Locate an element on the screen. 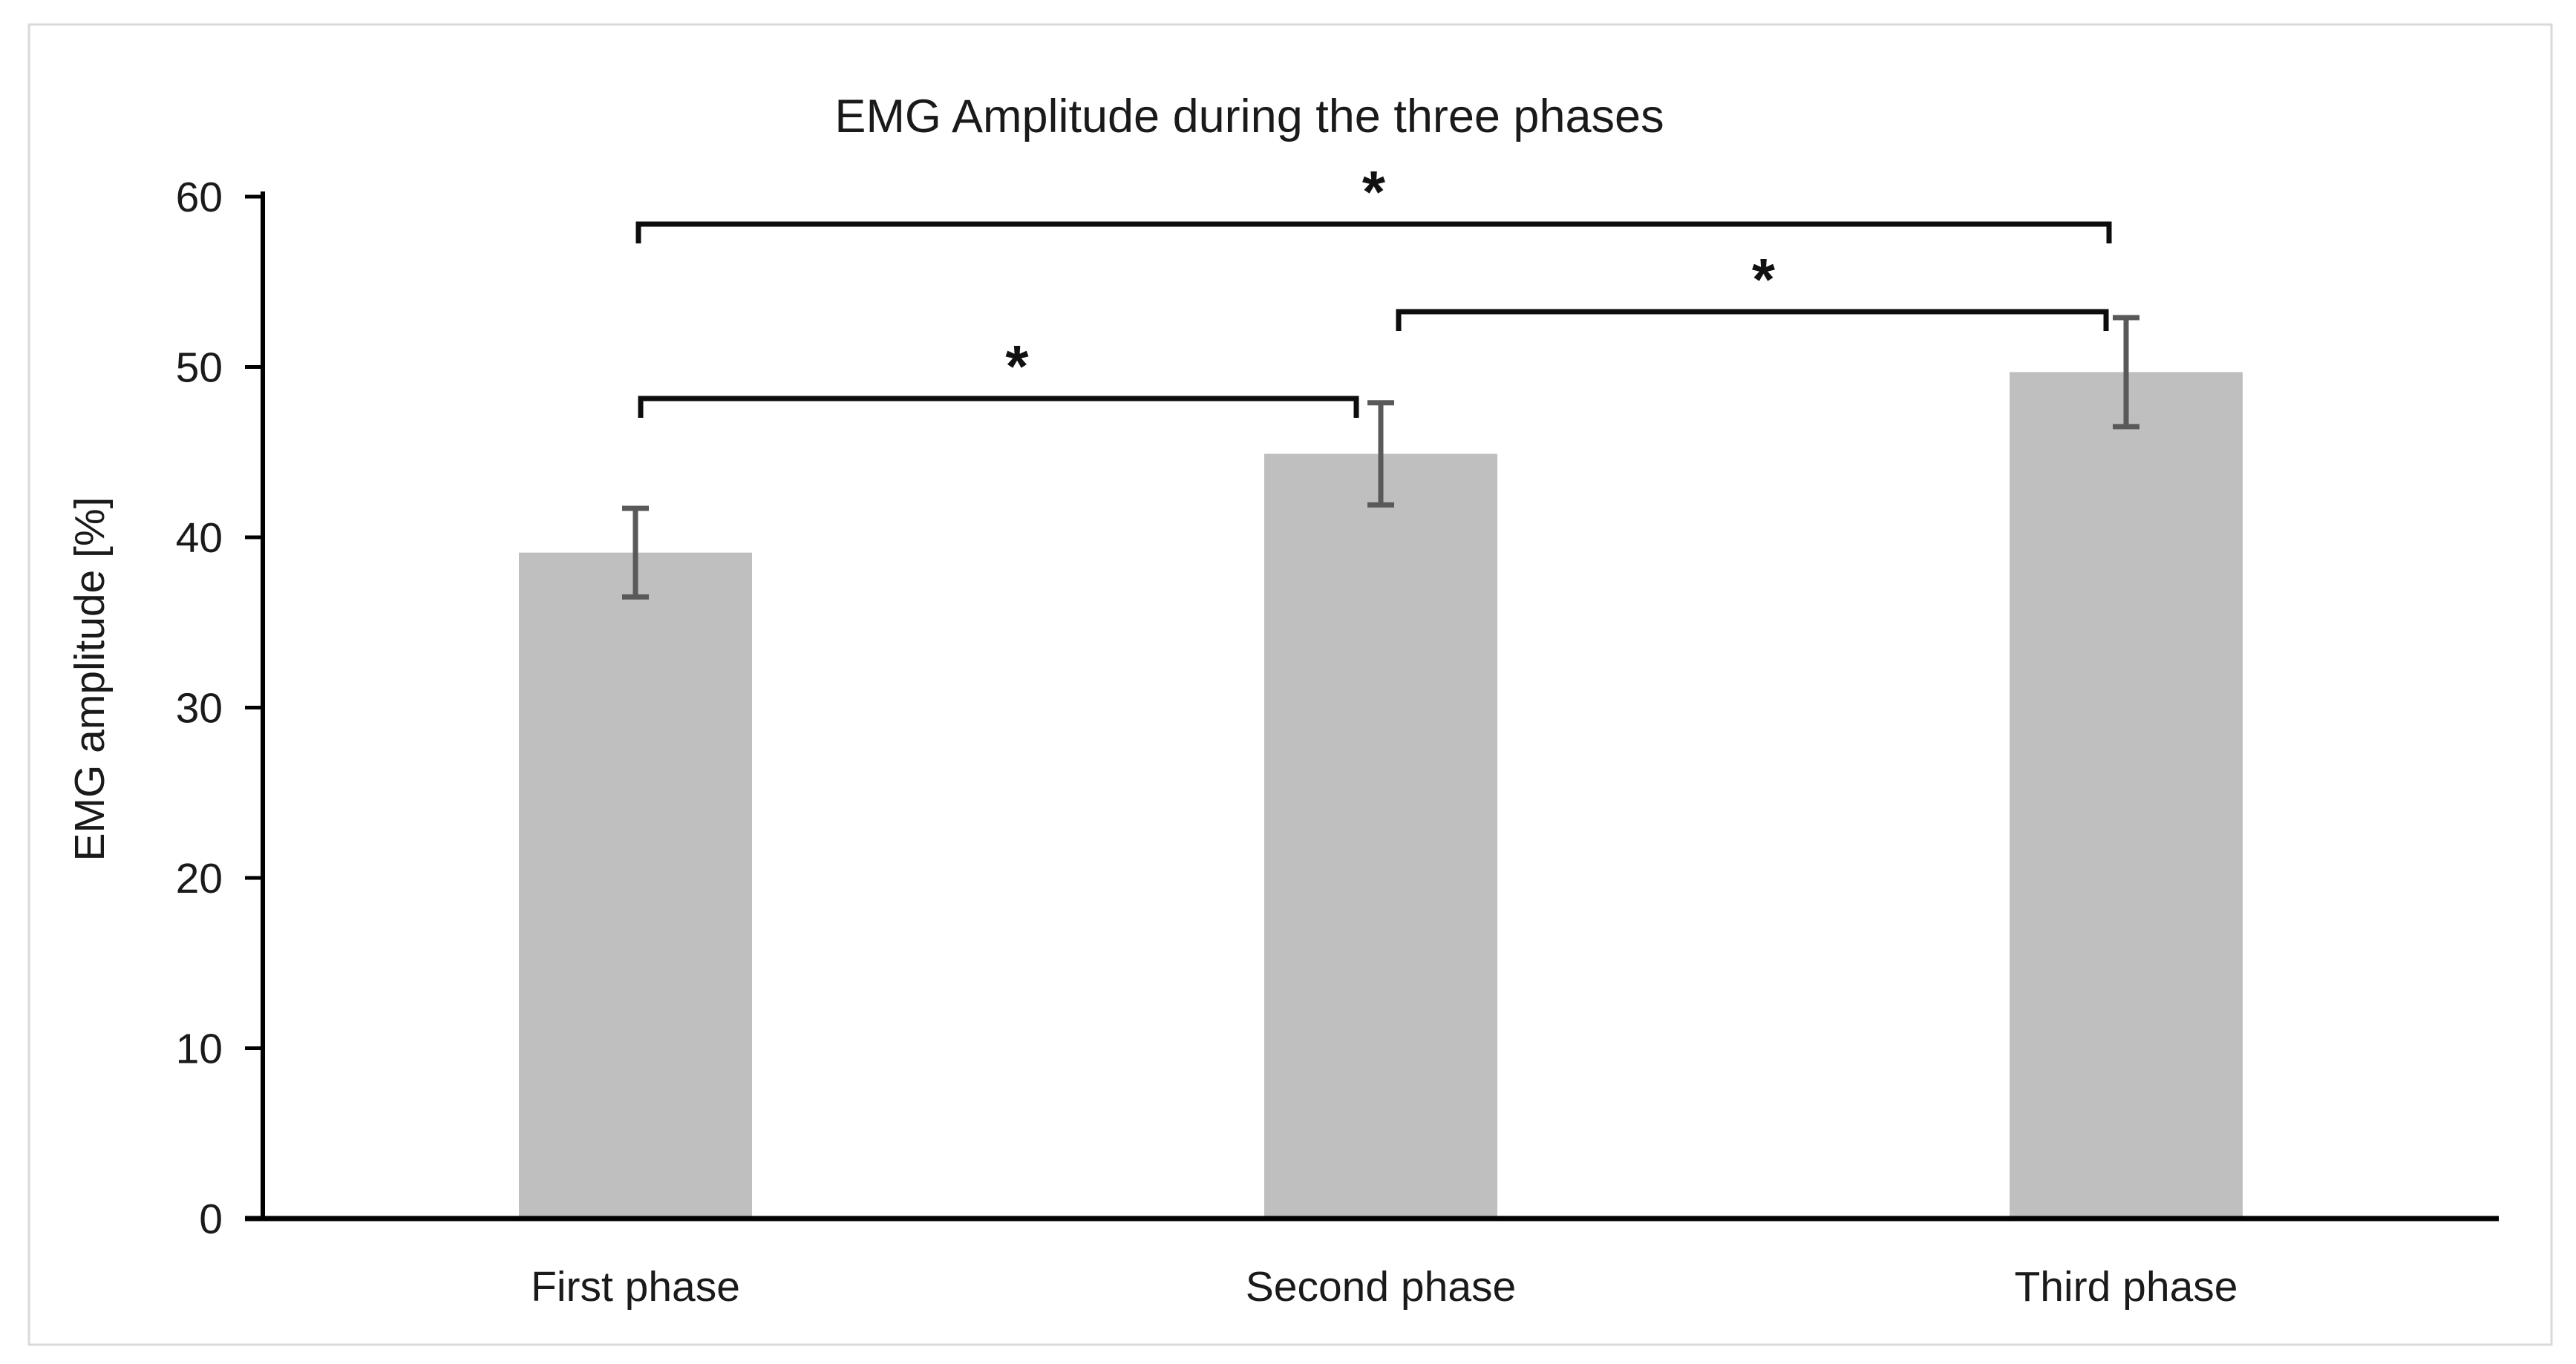  bar-second-phase is located at coordinates (1380, 836).